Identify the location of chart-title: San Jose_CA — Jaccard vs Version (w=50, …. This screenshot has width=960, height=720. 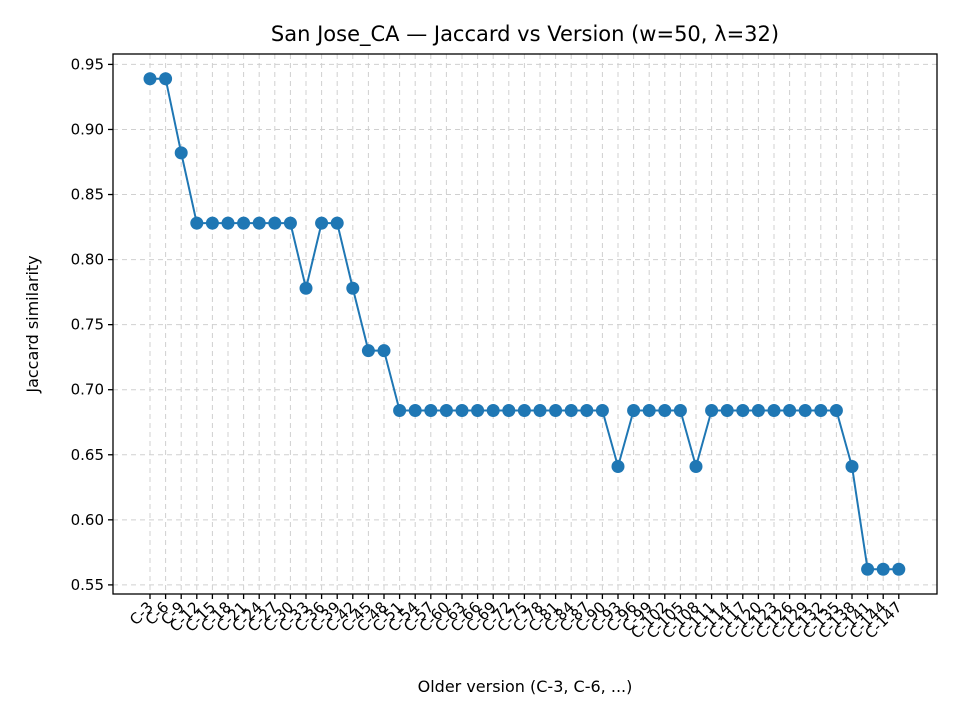
(525, 34).